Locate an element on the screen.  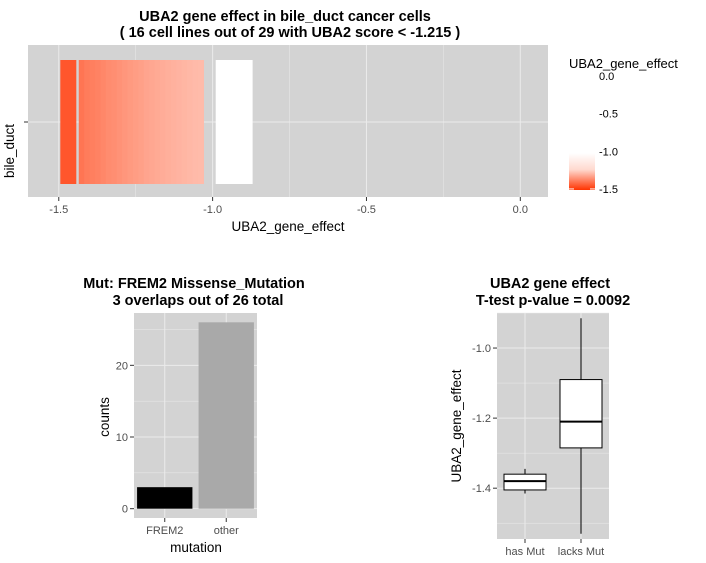
heatmap-x-tick-label: 0.0 is located at coordinates (520, 210).